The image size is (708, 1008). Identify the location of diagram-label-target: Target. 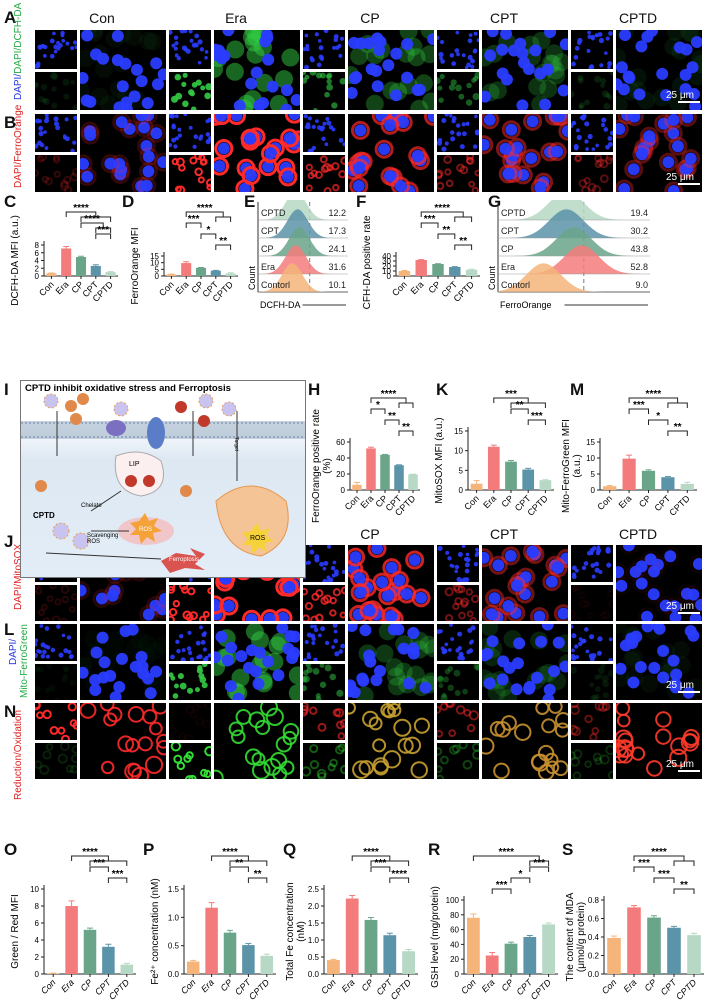
(235, 444).